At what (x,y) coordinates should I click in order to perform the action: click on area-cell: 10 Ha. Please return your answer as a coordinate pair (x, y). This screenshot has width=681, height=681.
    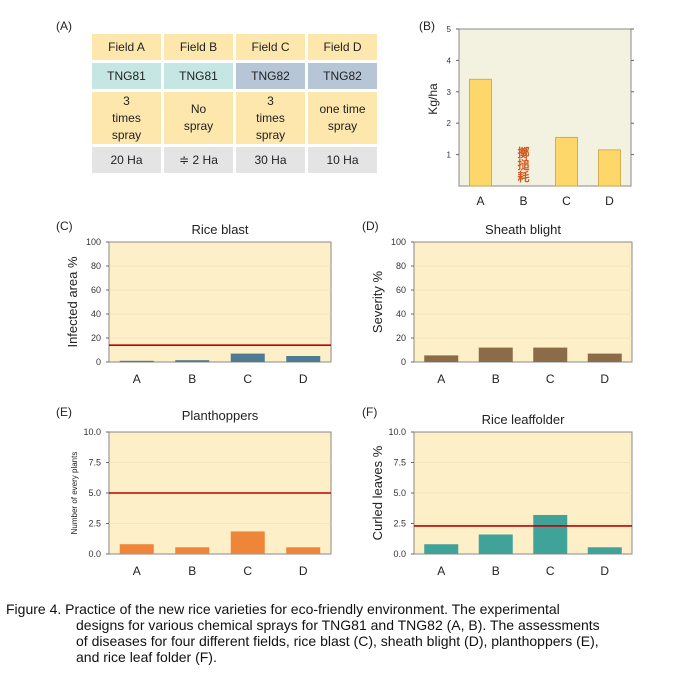
    Looking at the image, I should click on (342, 160).